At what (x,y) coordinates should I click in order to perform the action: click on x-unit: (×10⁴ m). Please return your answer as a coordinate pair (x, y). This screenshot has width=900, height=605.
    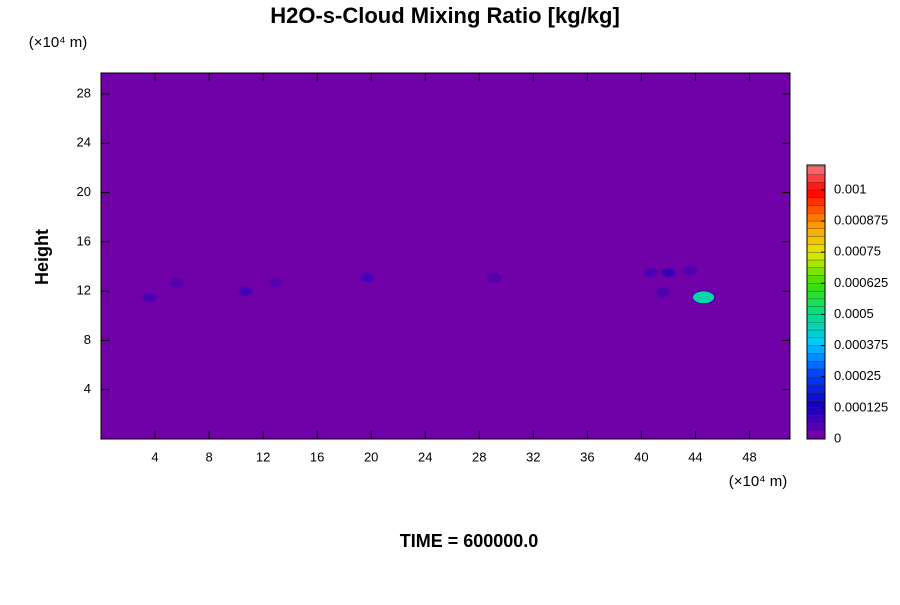
    Looking at the image, I should click on (758, 481).